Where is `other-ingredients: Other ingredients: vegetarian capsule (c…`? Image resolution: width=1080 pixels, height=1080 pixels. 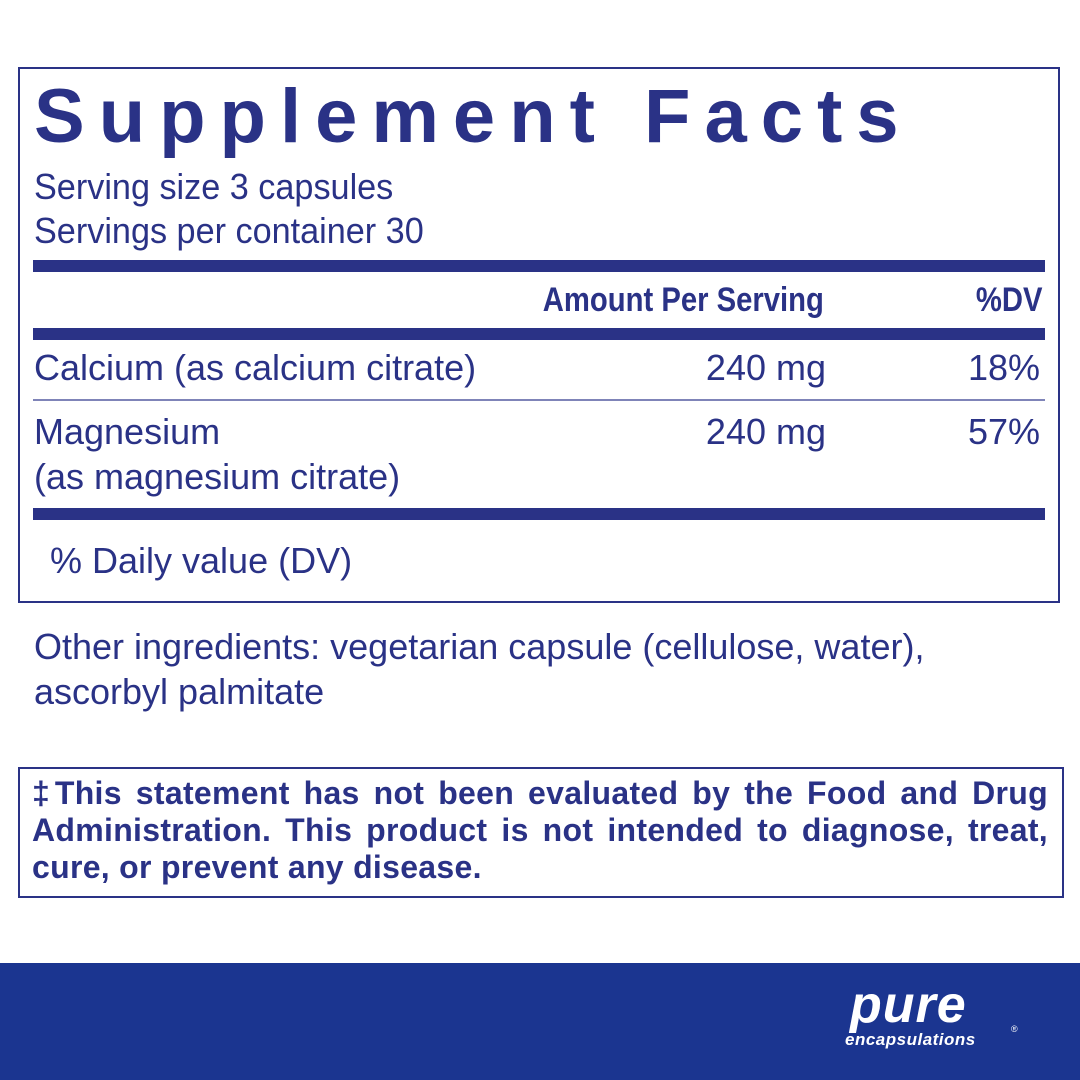
other-ingredients: Other ingredients: vegetarian capsule (c… is located at coordinates (479, 669).